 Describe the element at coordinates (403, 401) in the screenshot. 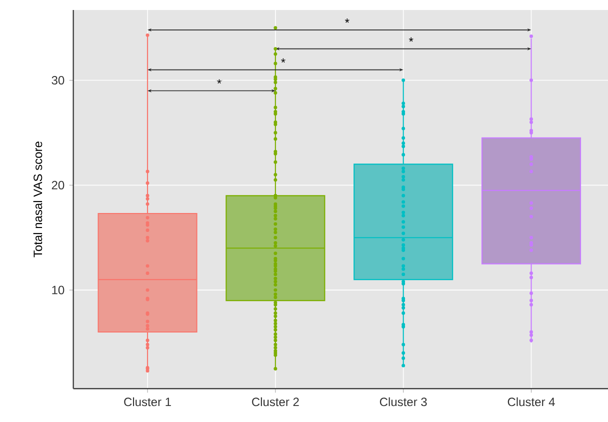

I see `x-tick-label: Cluster 3` at that location.